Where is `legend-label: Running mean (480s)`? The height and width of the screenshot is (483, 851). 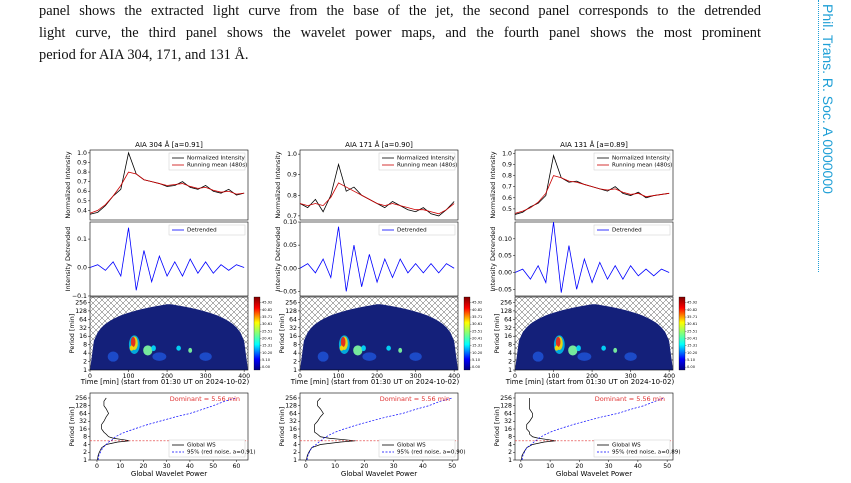 legend-label: Running mean (480s) is located at coordinates (427, 166).